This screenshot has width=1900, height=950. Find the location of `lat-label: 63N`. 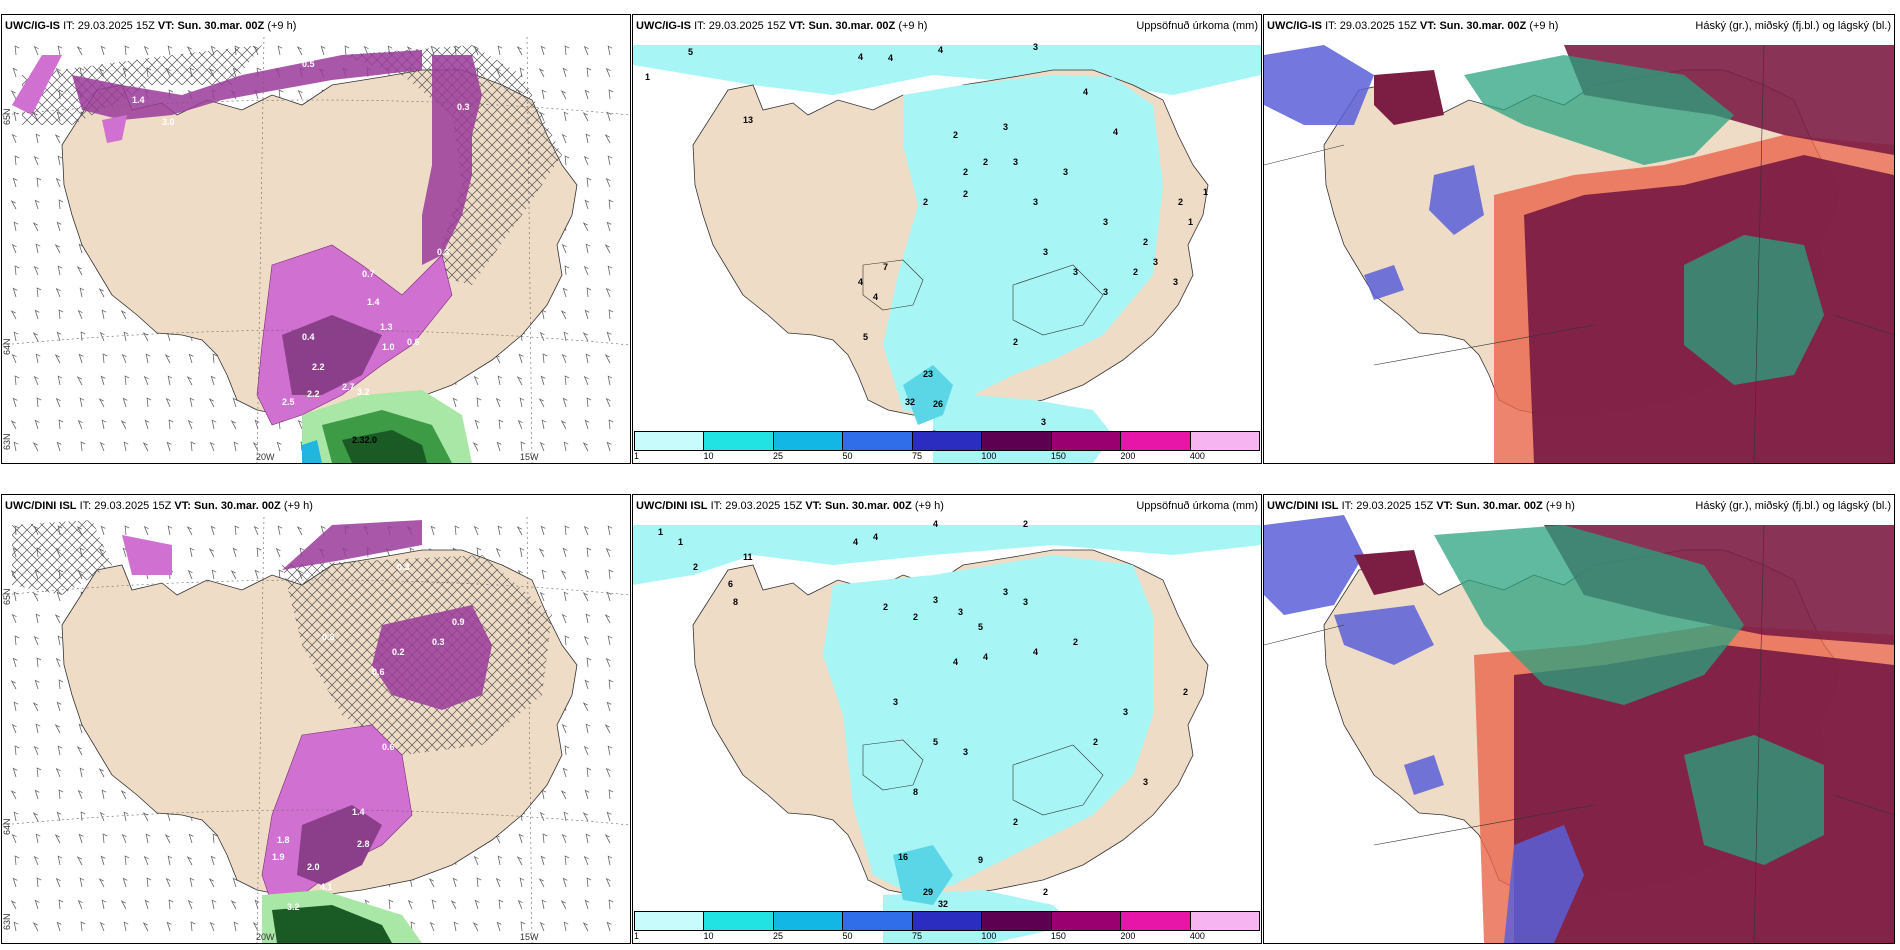

lat-label: 63N is located at coordinates (7, 441).